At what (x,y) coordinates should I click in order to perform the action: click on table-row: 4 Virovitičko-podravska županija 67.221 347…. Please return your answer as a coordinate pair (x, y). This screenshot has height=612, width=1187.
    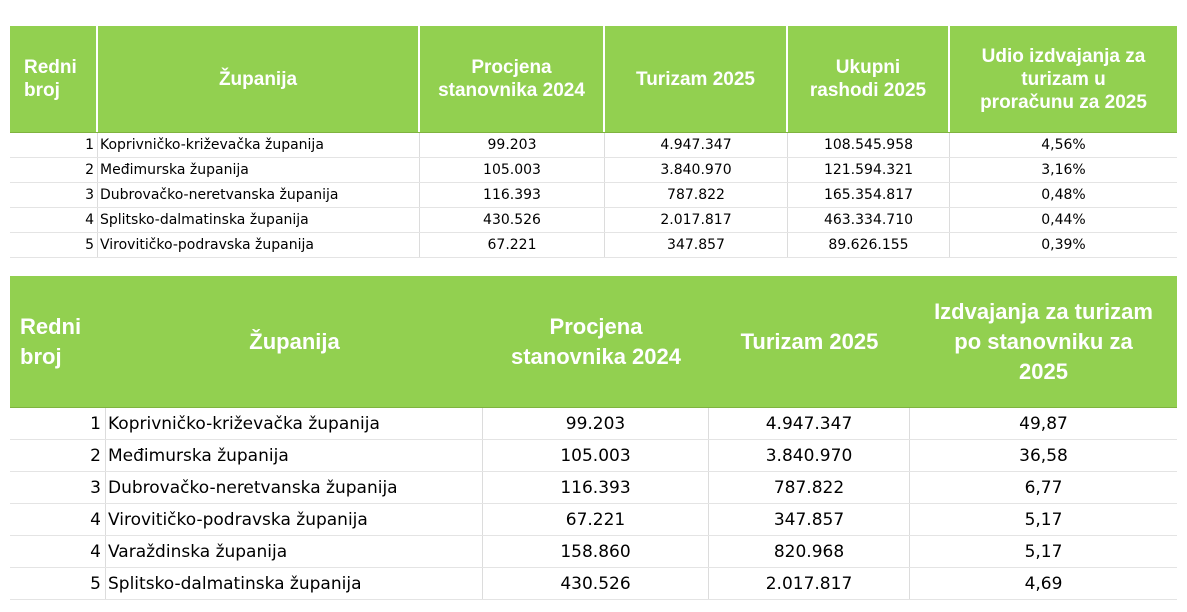
    Looking at the image, I should click on (593, 520).